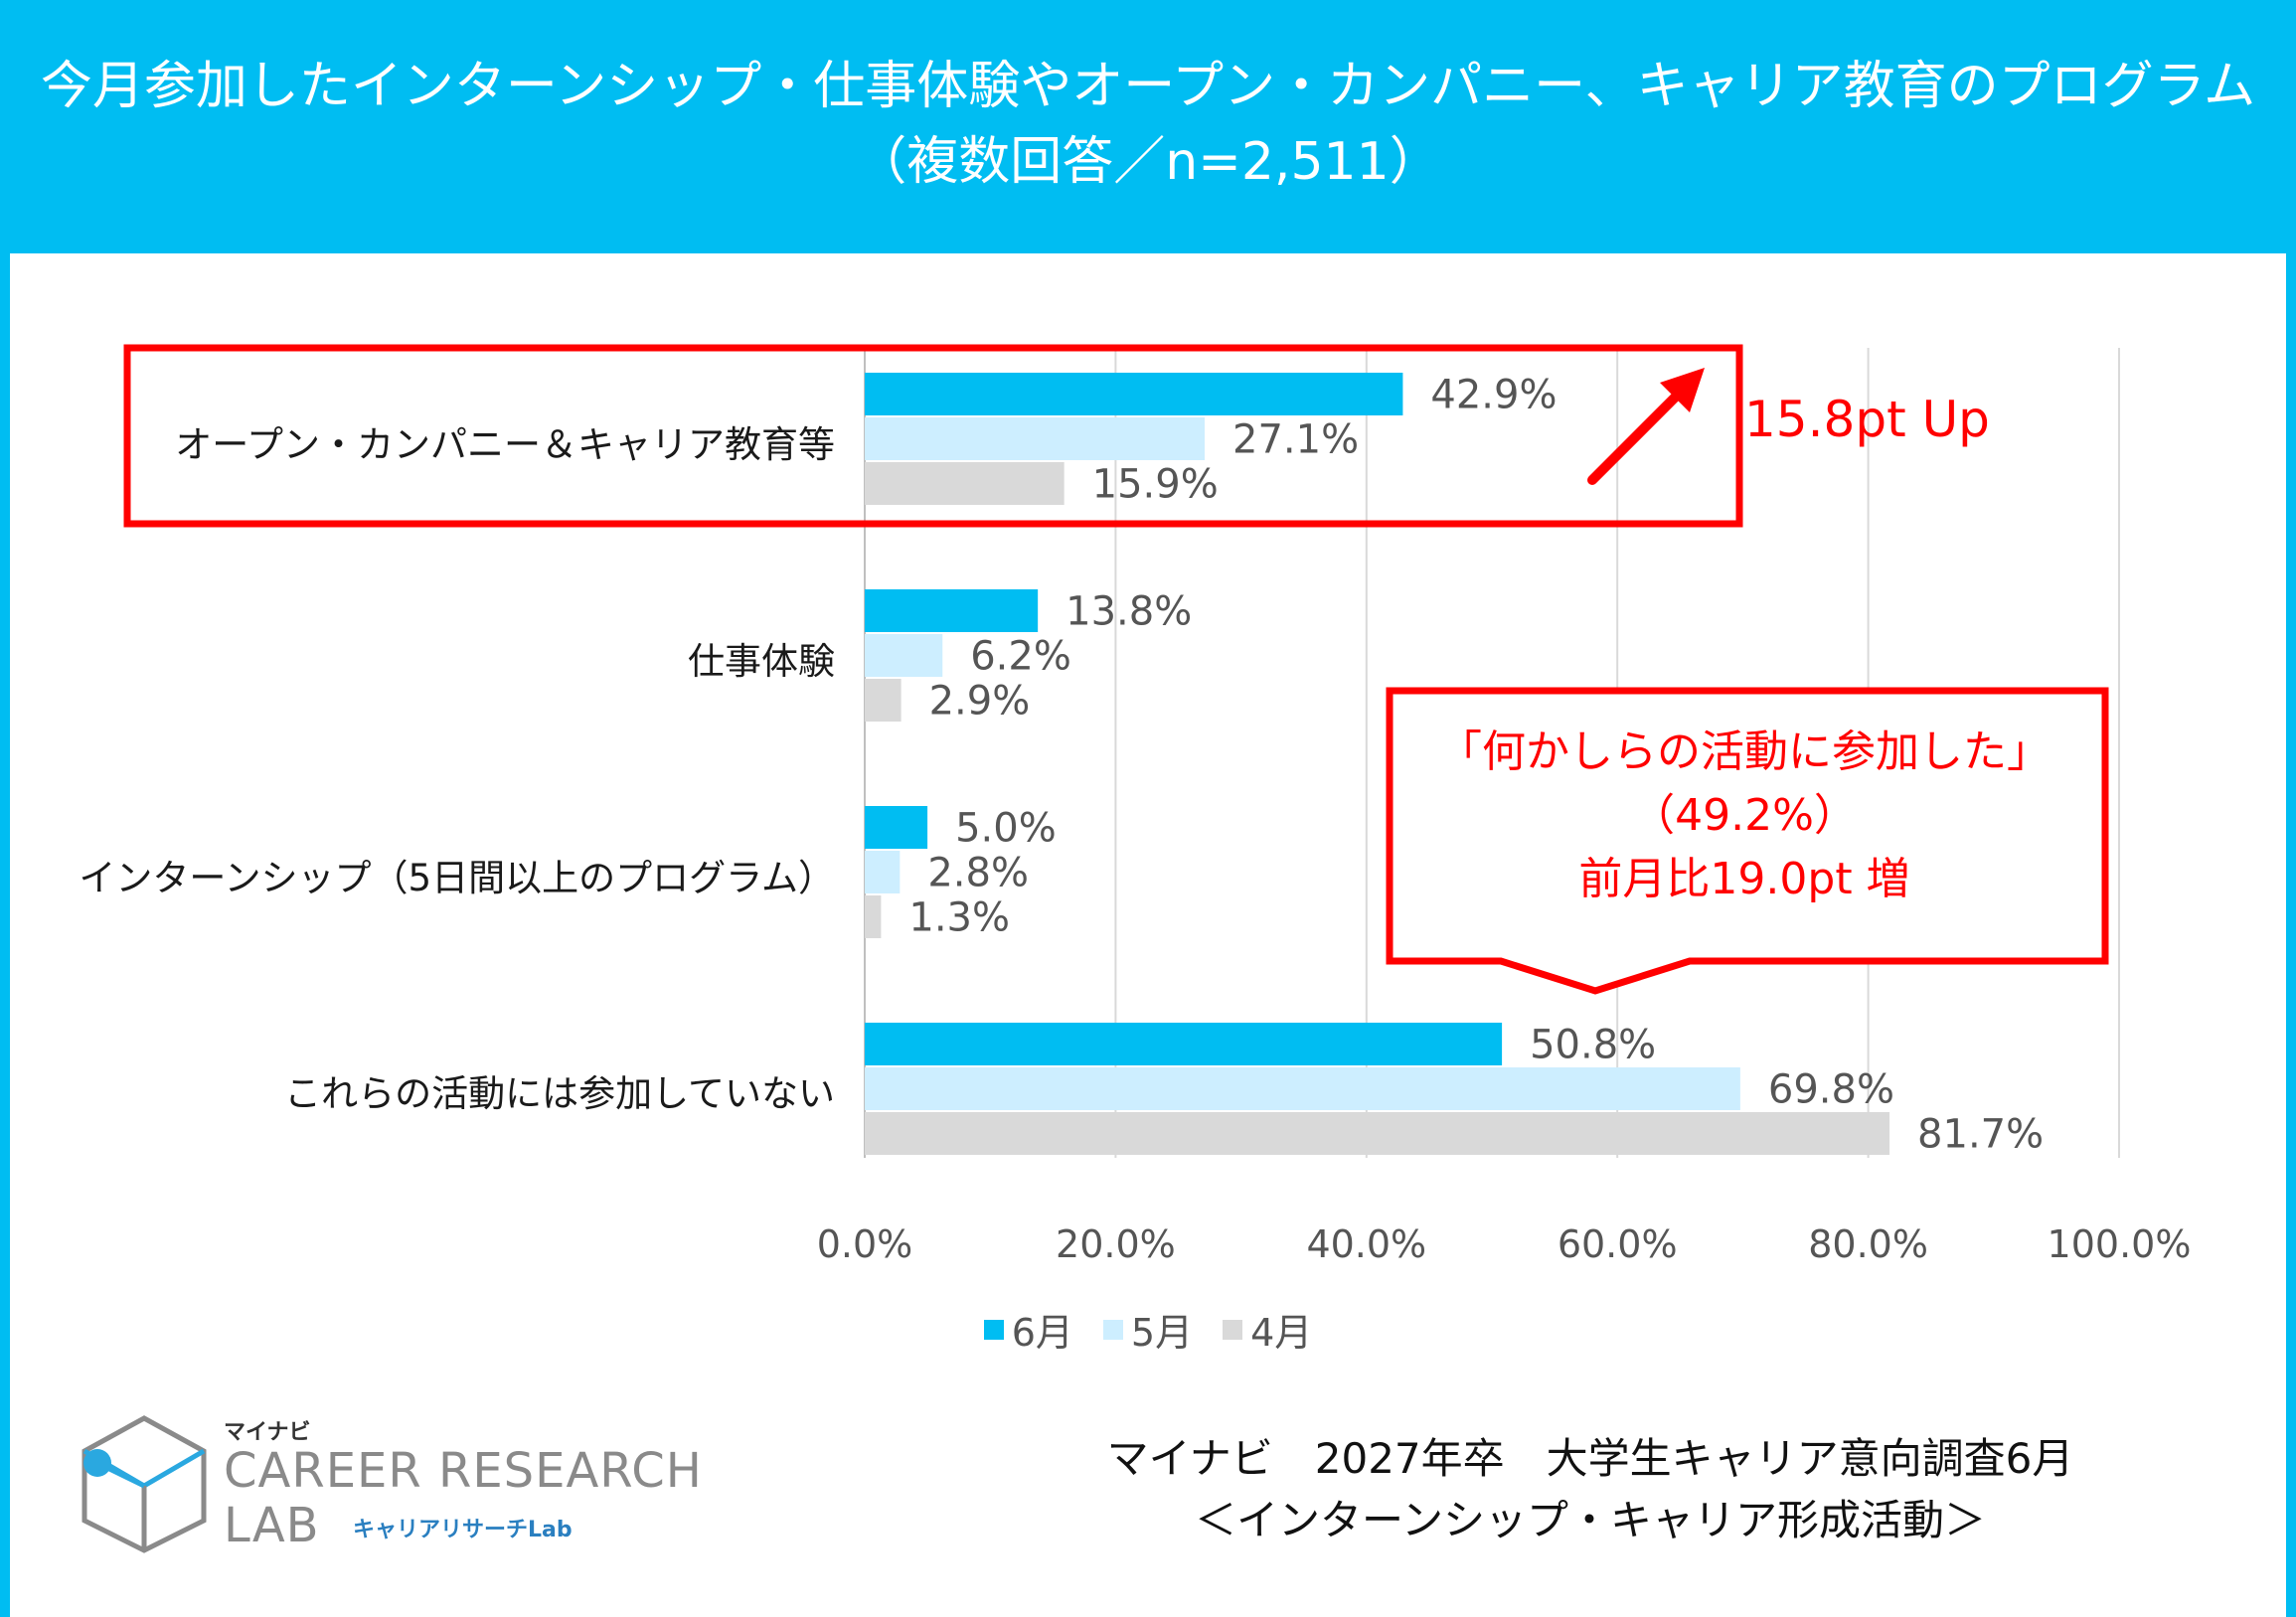 This screenshot has width=2296, height=1617. Describe the element at coordinates (959, 918) in the screenshot. I see `data-label-april: 1.3%` at that location.